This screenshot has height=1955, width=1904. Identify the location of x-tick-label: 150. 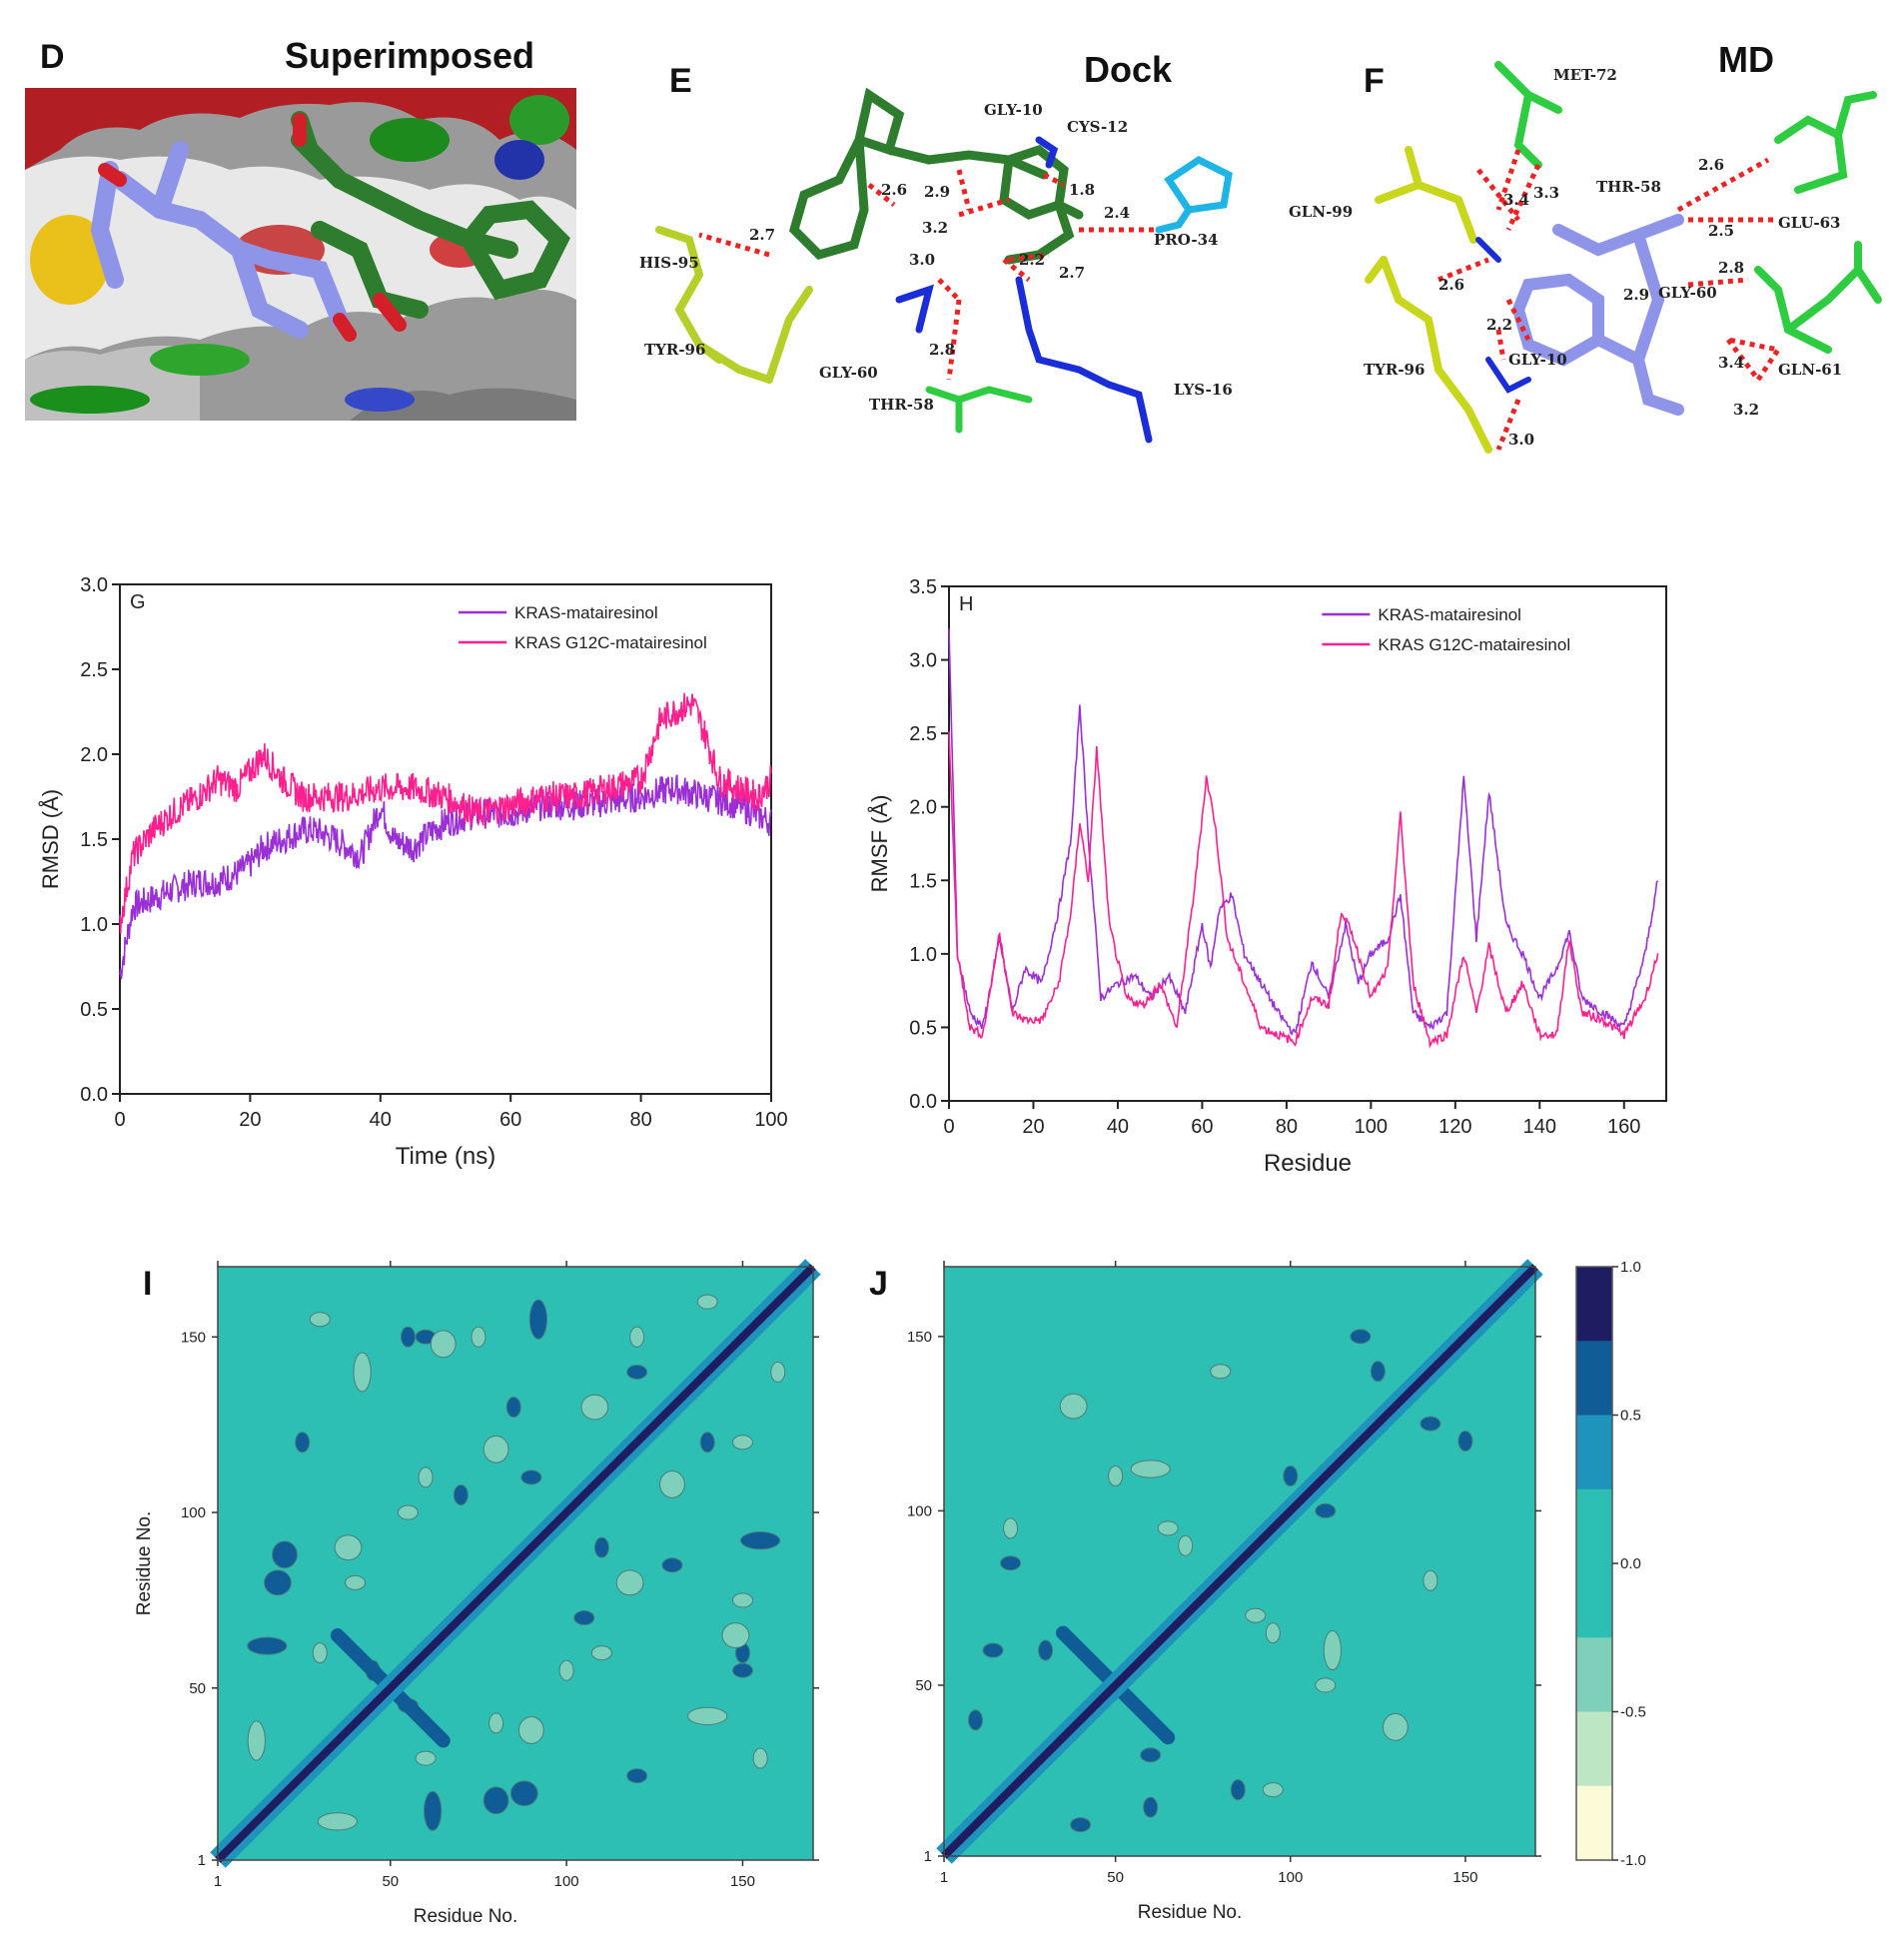
(1464, 1877).